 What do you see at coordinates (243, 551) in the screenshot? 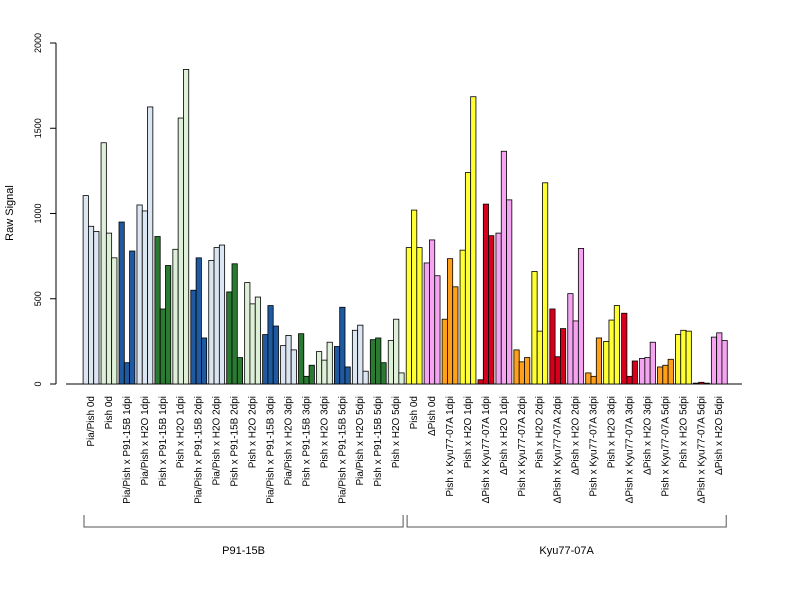
I see `group-label: P91-15B` at bounding box center [243, 551].